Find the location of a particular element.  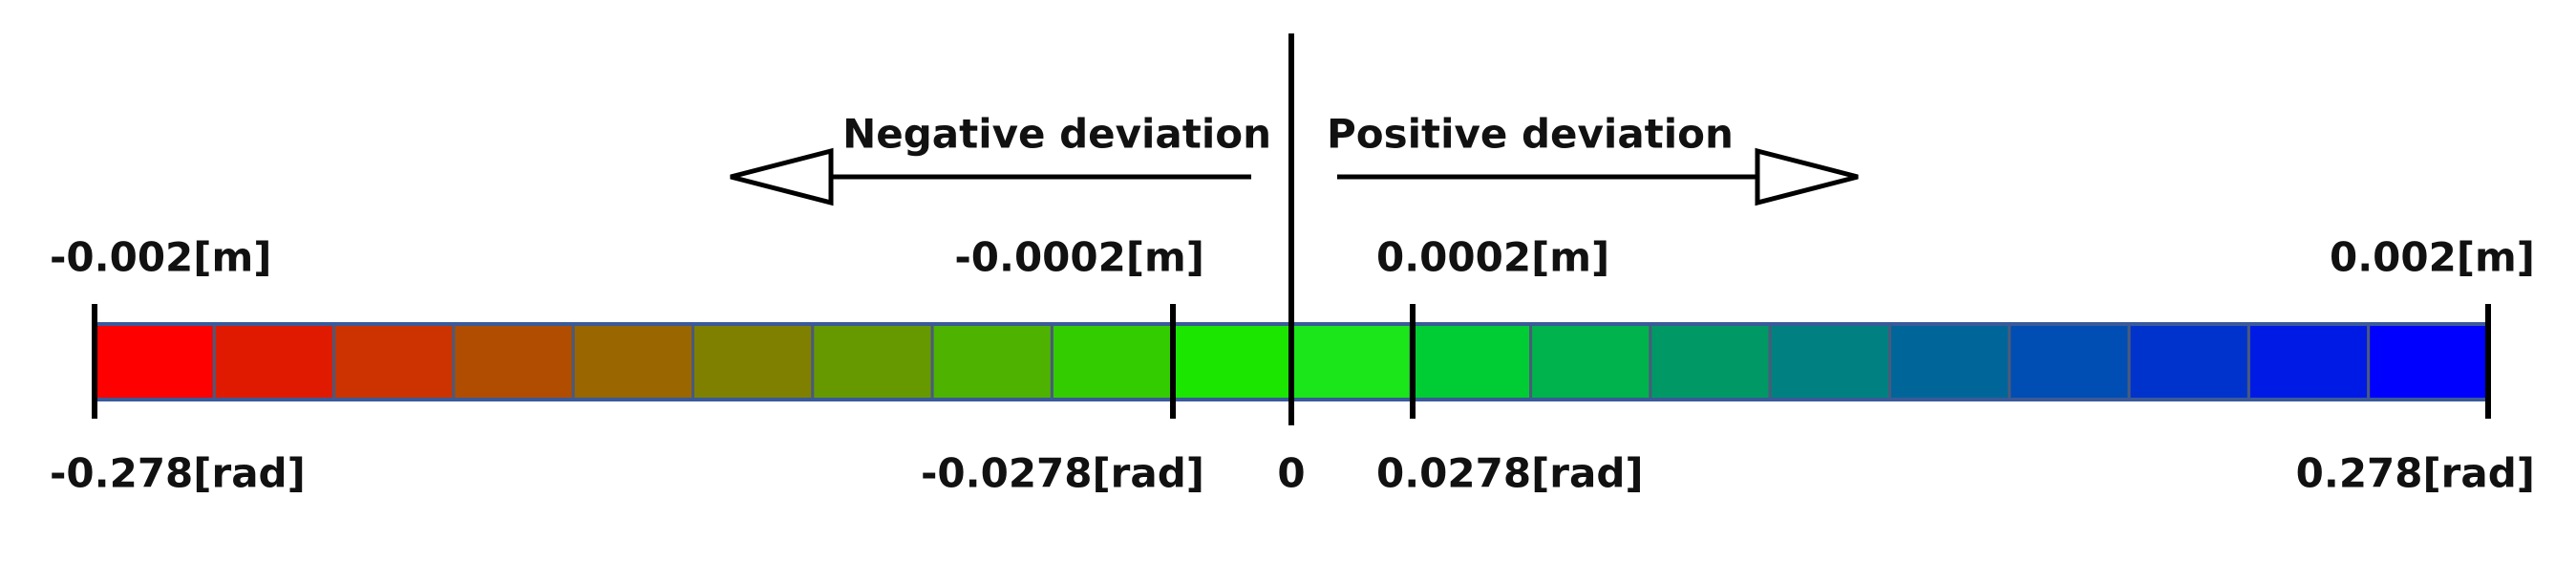

bottom-label: -0.0278[rad] is located at coordinates (1062, 474).